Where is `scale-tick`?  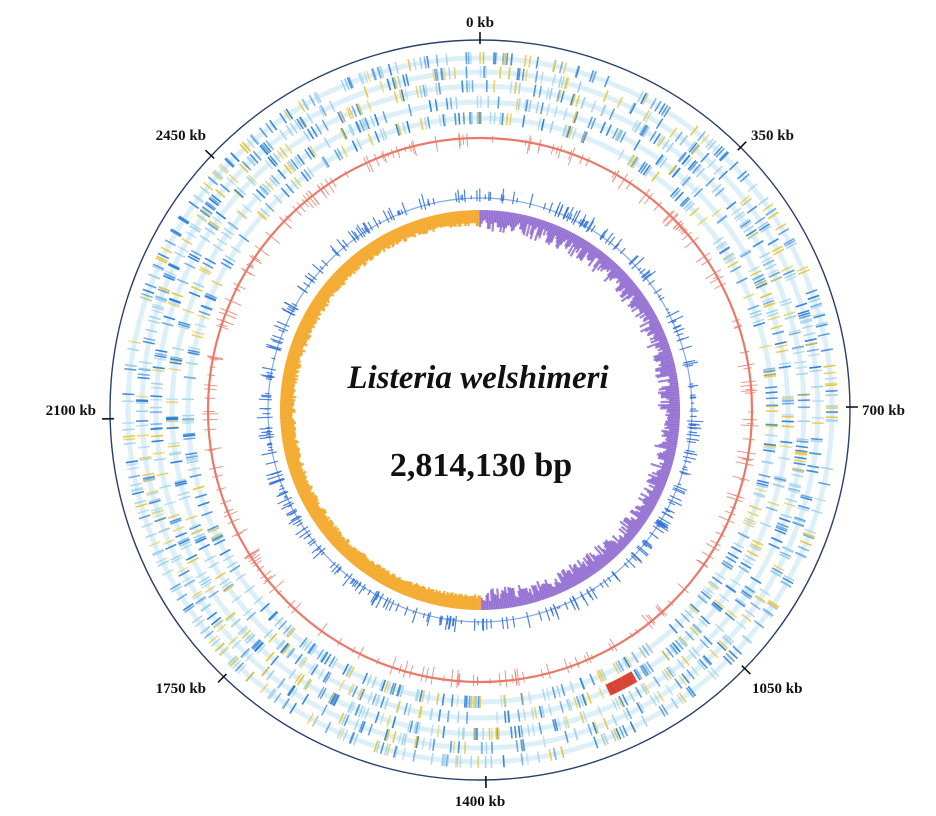
scale-tick is located at coordinates (746, 670).